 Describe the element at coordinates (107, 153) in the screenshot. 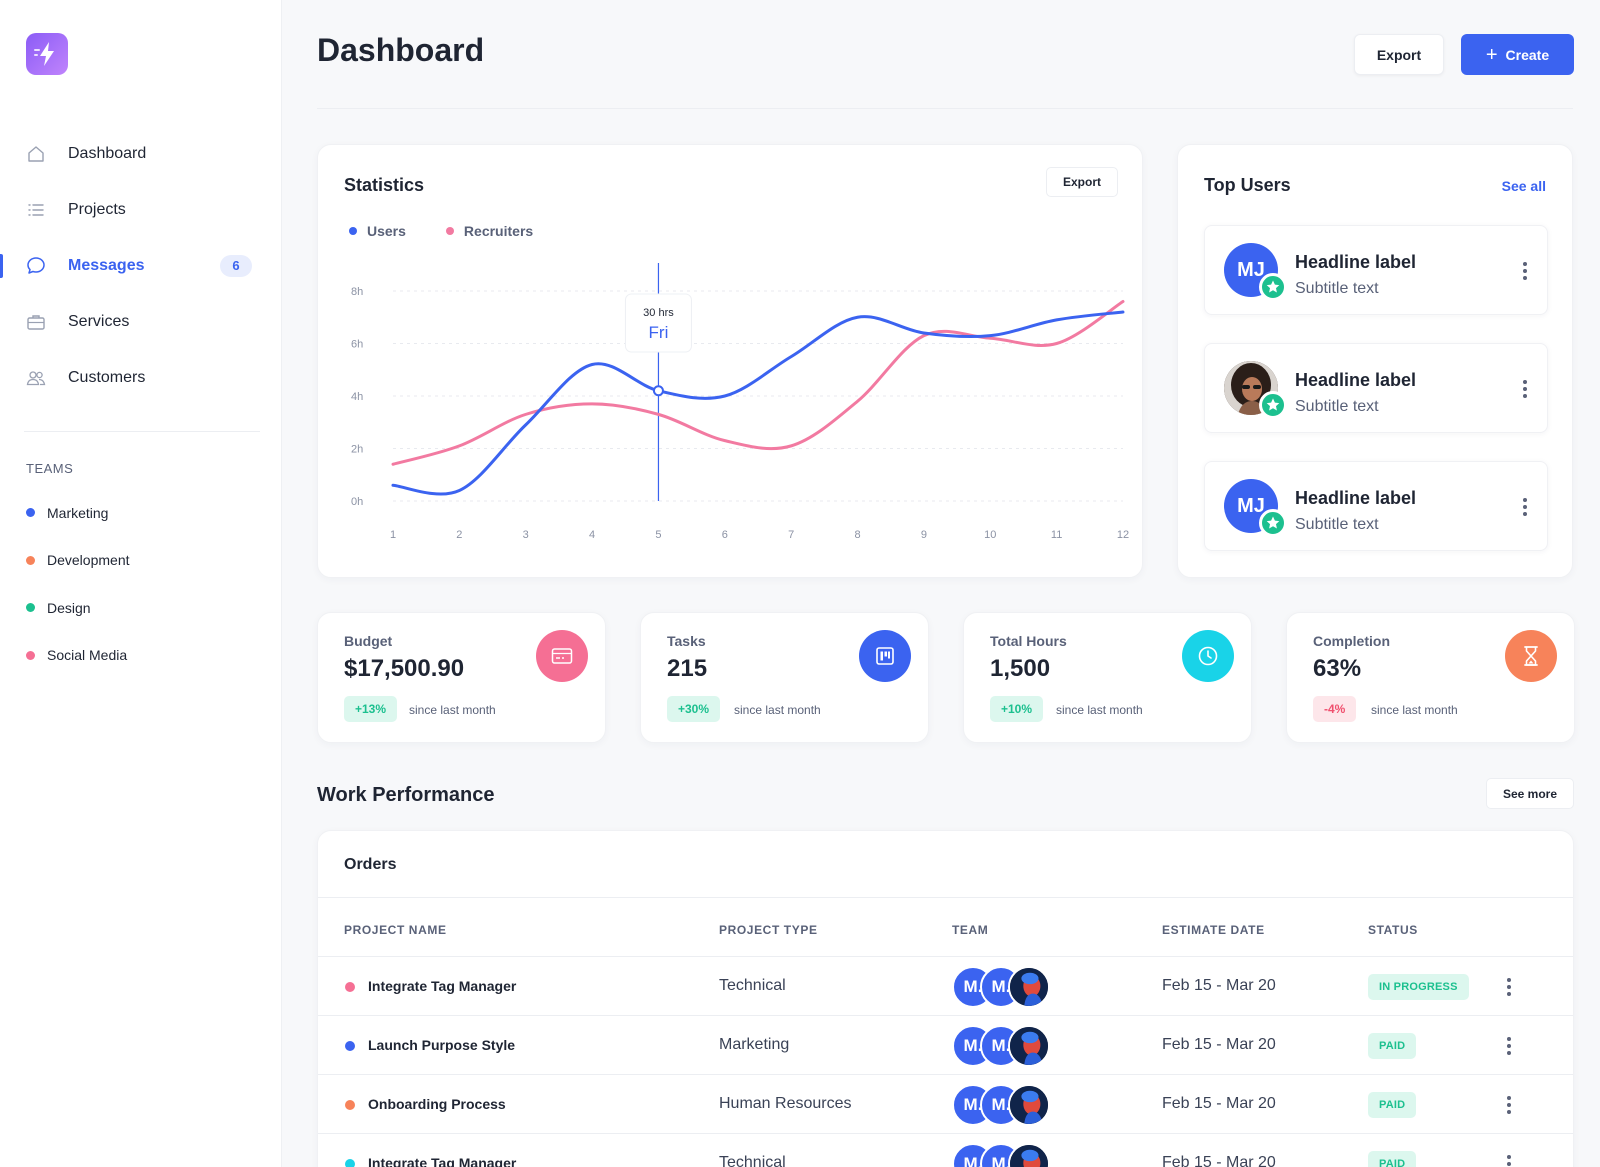

I see `nav-label: Dashboard` at that location.